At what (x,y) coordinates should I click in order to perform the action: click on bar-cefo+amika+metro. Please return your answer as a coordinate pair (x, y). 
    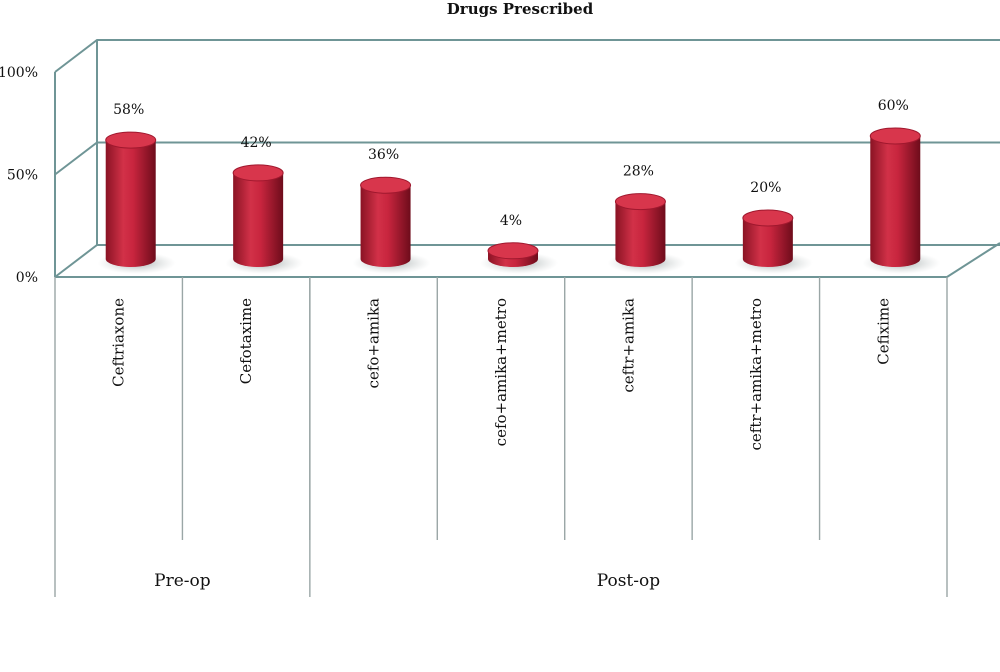
    Looking at the image, I should click on (513, 254).